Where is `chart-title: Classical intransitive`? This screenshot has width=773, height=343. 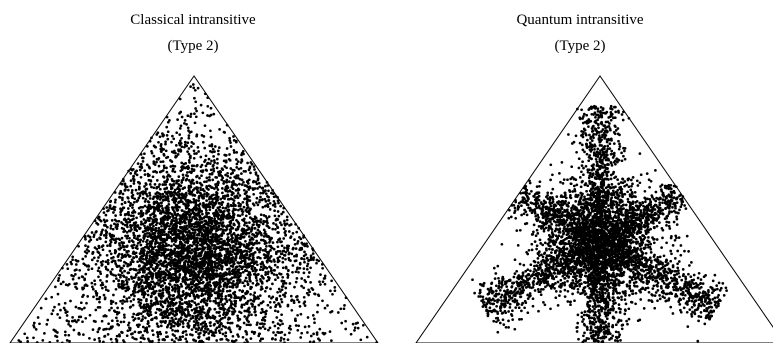 chart-title: Classical intransitive is located at coordinates (193, 20).